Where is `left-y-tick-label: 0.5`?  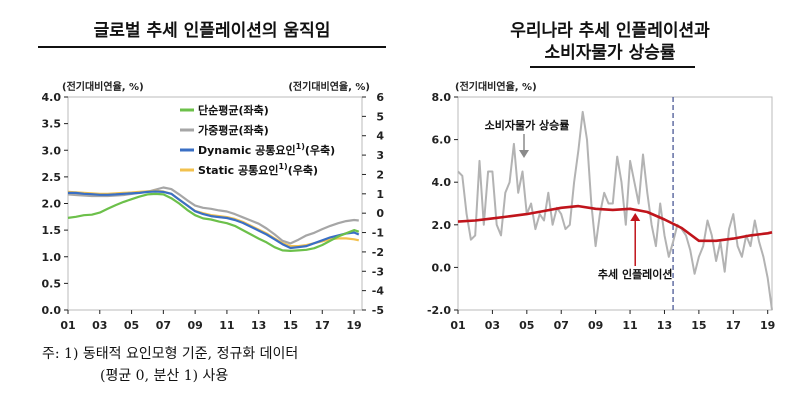
left-y-tick-label: 0.5 is located at coordinates (52, 283).